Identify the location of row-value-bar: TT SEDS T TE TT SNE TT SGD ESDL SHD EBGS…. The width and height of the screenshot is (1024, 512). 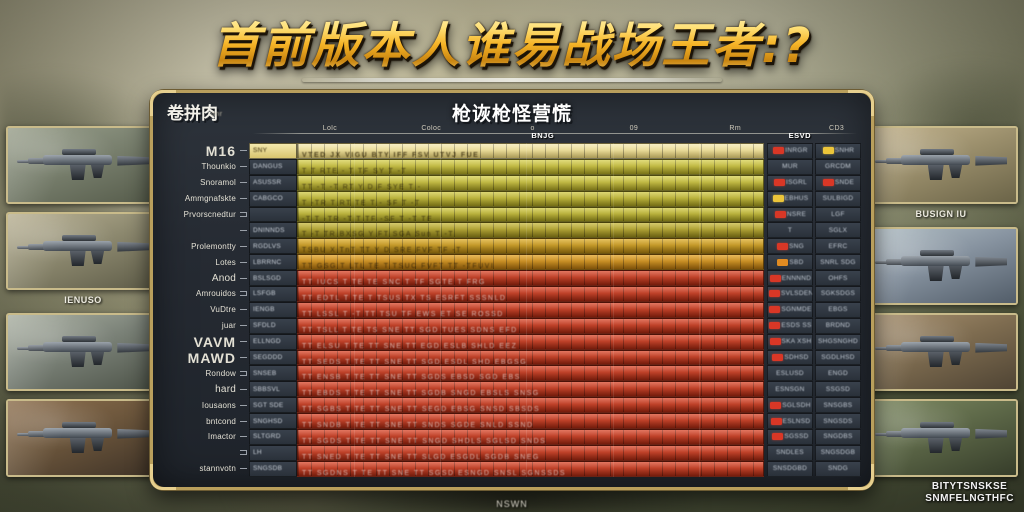
(530, 357).